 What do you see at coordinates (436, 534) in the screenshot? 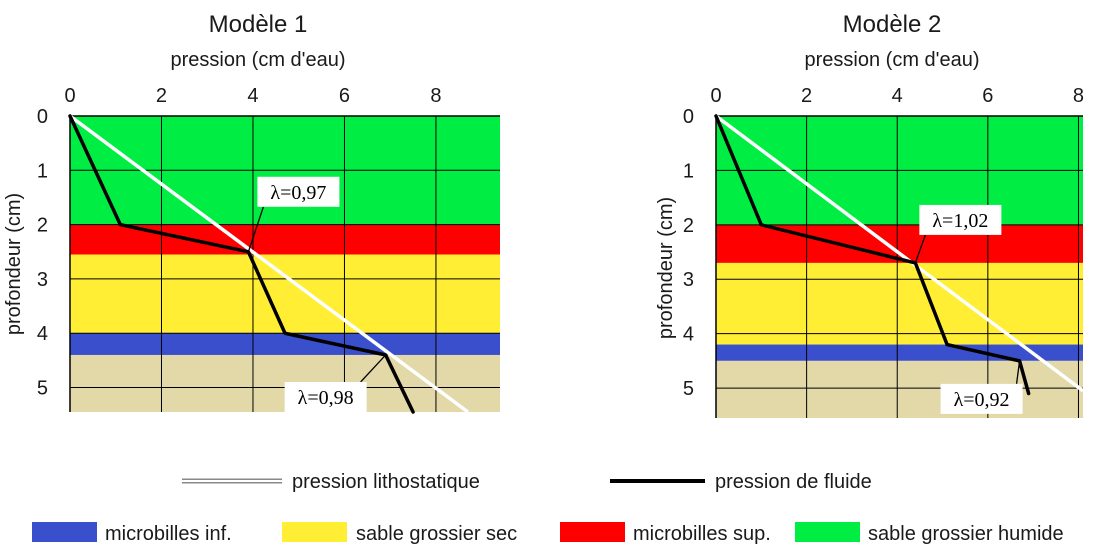
I see `legend-label: sable grossier sec` at bounding box center [436, 534].